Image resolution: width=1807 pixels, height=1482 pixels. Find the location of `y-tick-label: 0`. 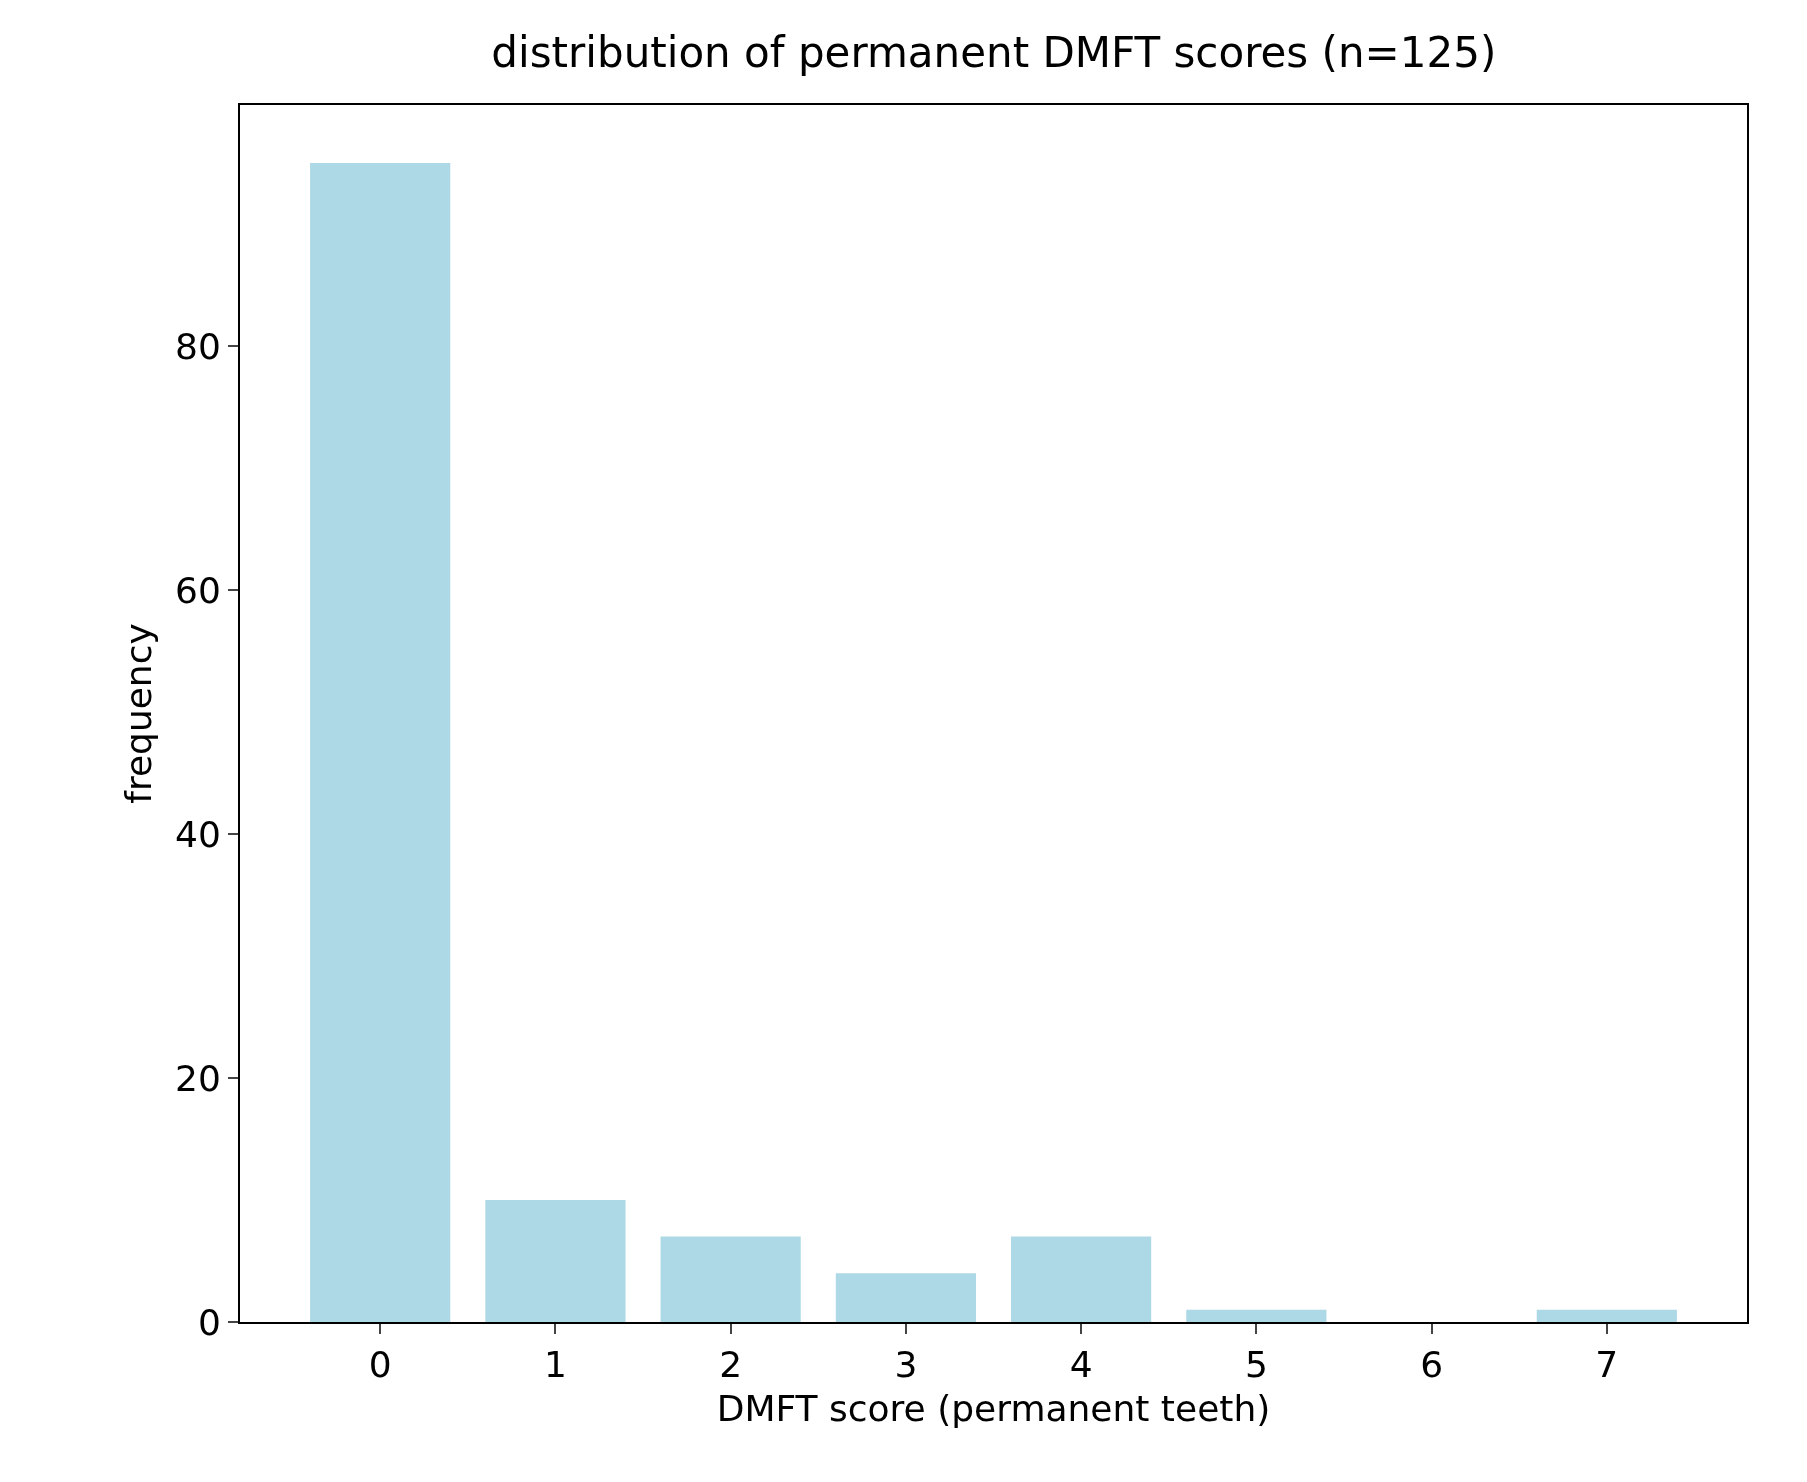

y-tick-label: 0 is located at coordinates (209, 1322).